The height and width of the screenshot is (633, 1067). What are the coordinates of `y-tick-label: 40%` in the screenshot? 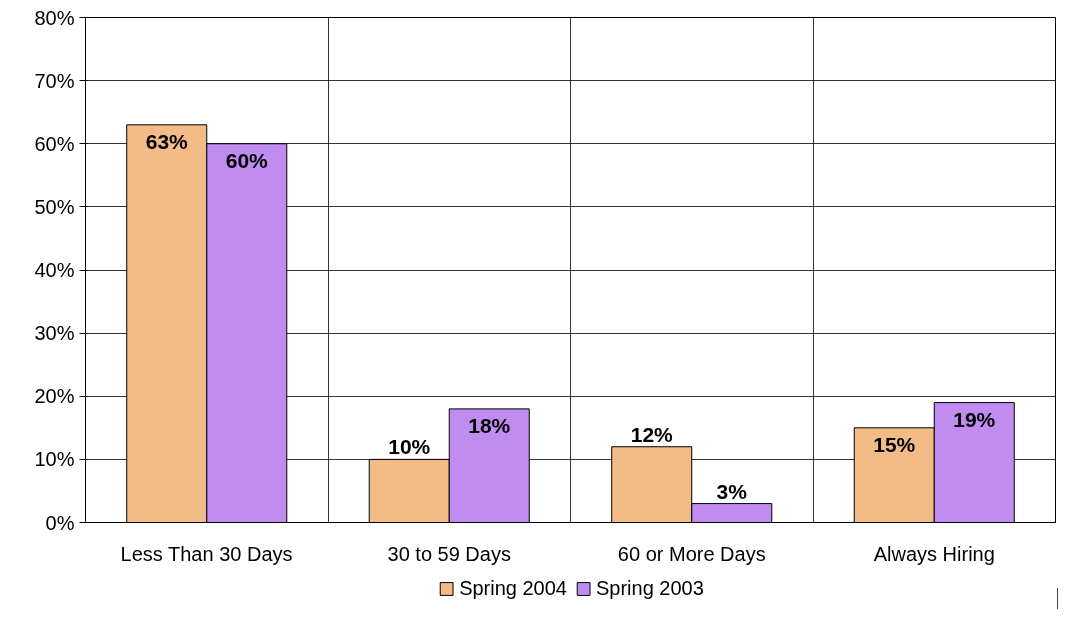 It's located at (54, 270).